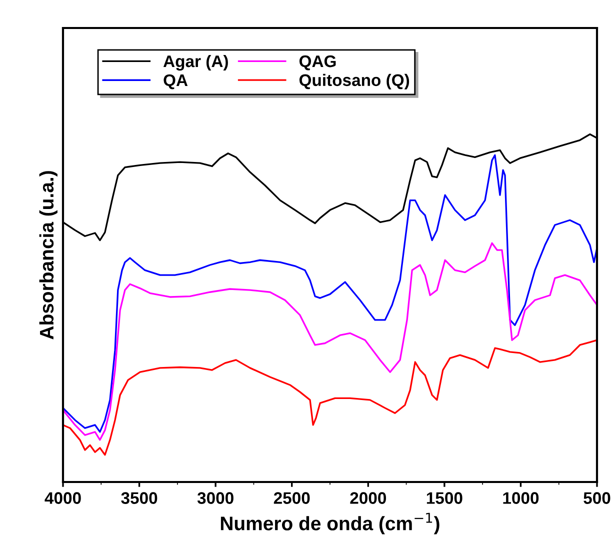 The height and width of the screenshot is (556, 613). Describe the element at coordinates (317, 62) in the screenshot. I see `legend-label: QAG` at that location.